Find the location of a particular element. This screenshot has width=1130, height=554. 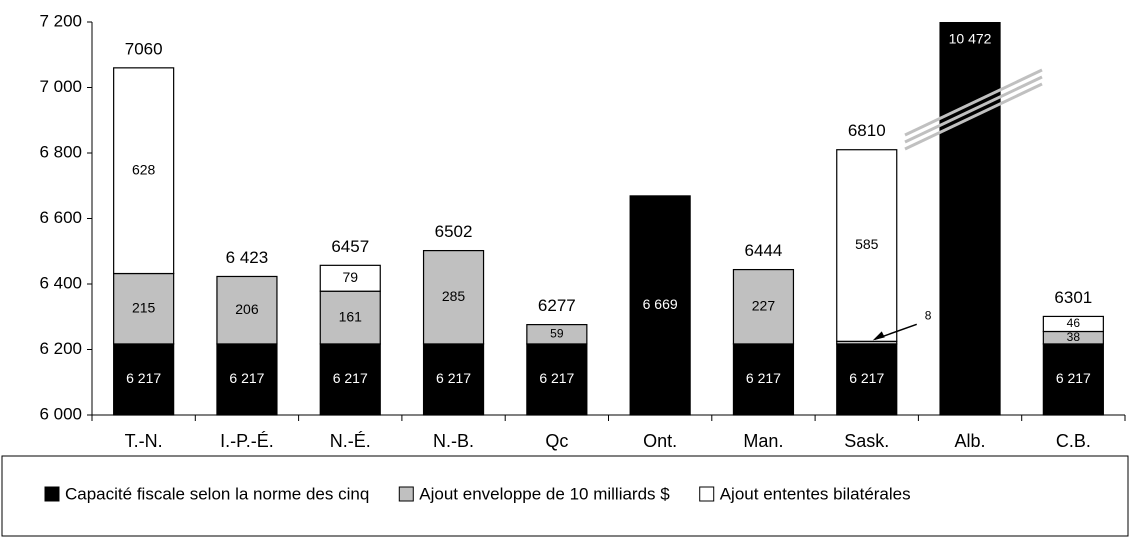

data-label: 161 is located at coordinates (351, 316).